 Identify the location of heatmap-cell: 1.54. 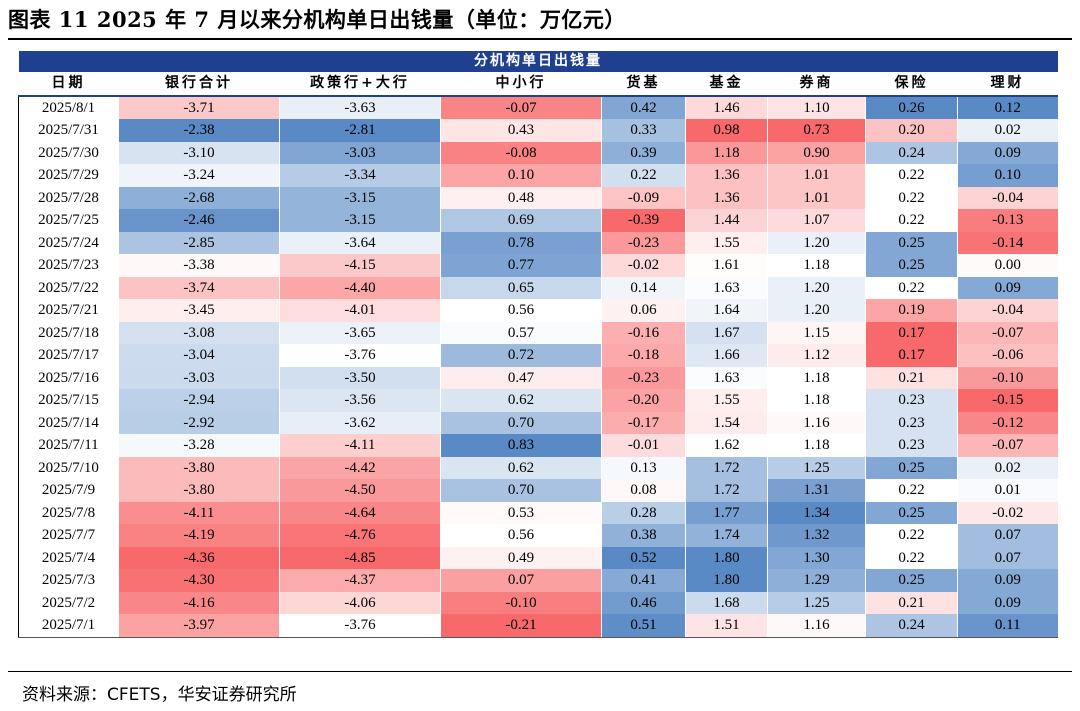
(726, 422).